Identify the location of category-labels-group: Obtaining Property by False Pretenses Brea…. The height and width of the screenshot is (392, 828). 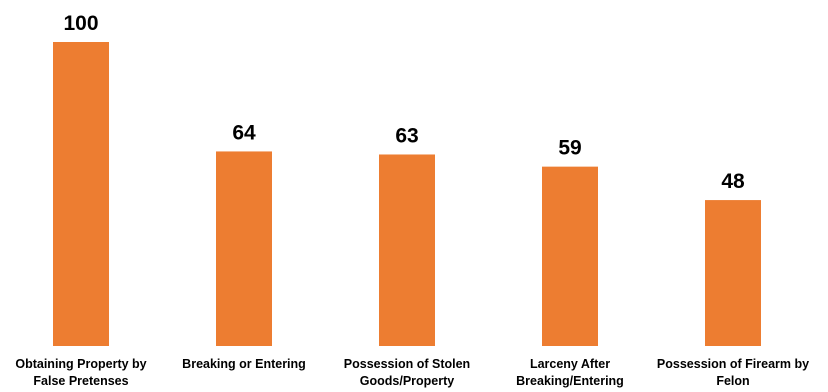
(412, 372).